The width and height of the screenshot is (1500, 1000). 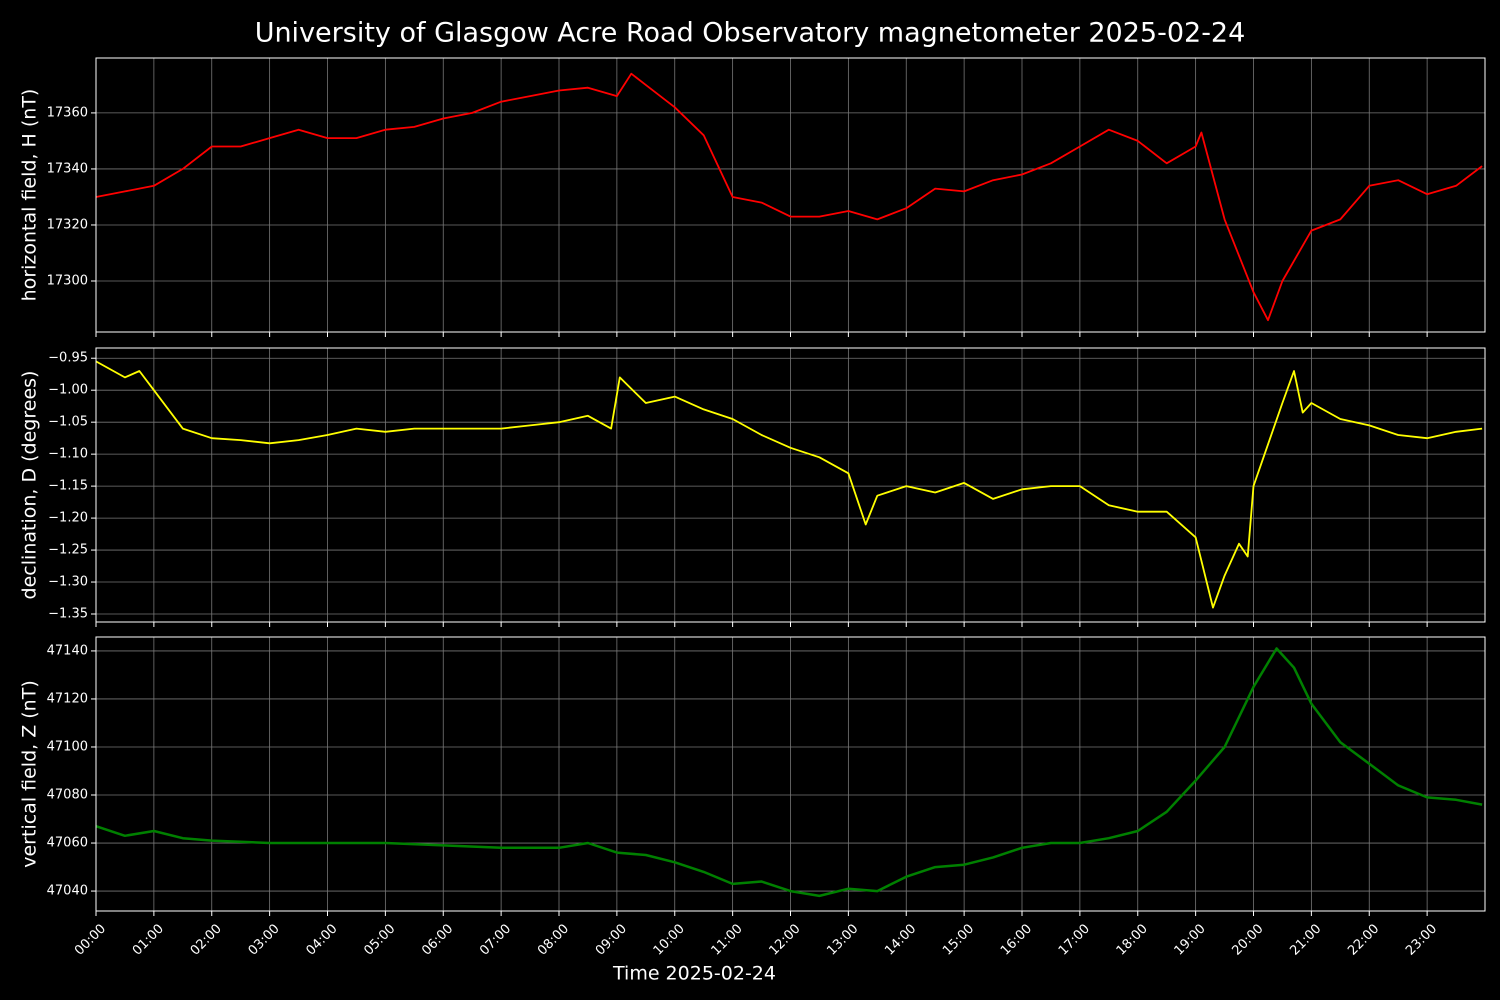 I want to click on x-tick-label: 22:00, so click(x=1363, y=939).